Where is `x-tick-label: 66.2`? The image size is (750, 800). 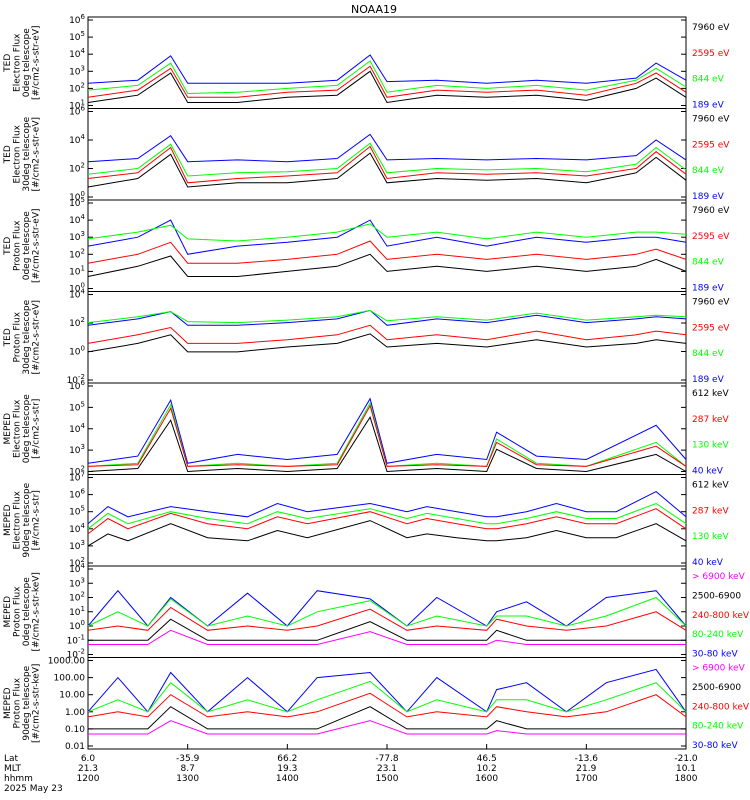 x-tick-label: 66.2 is located at coordinates (287, 759).